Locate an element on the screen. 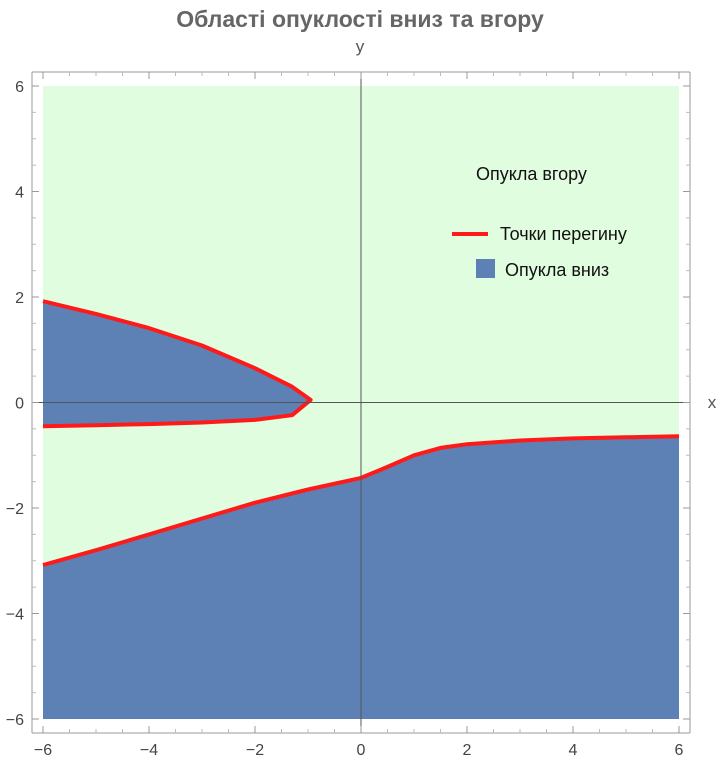 The height and width of the screenshot is (768, 720). x-tick-label: −4 is located at coordinates (149, 750).